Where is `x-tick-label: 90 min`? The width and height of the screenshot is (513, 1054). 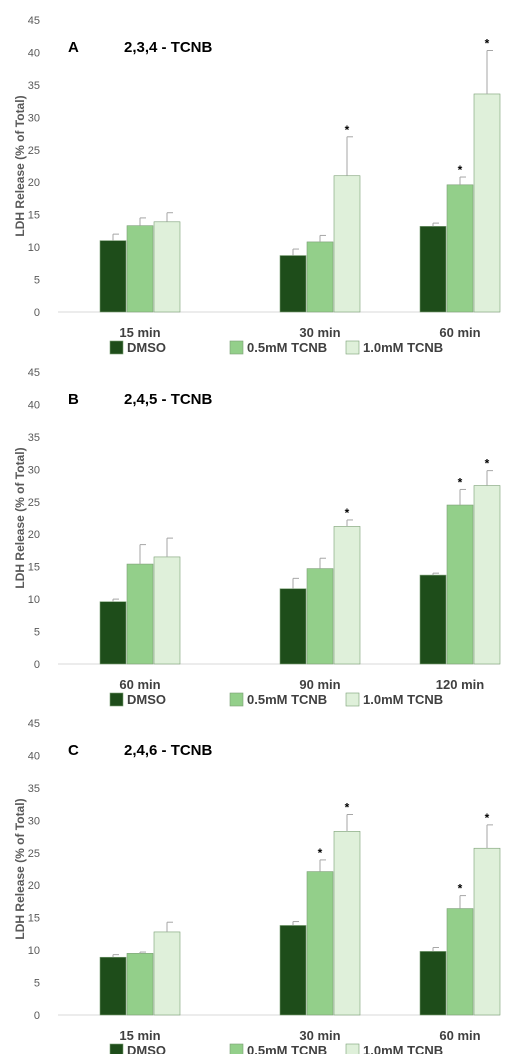
x-tick-label: 90 min is located at coordinates (319, 684).